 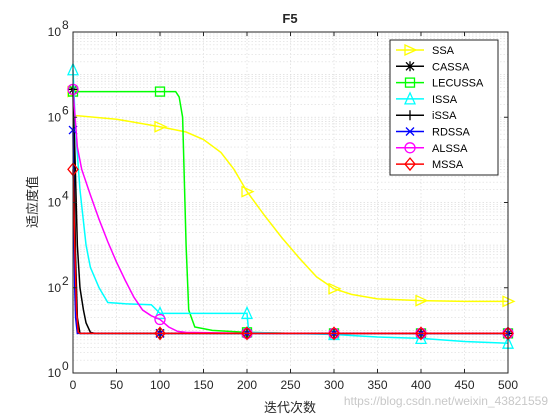 I want to click on y-tick-exponent: 0, so click(x=65, y=366).